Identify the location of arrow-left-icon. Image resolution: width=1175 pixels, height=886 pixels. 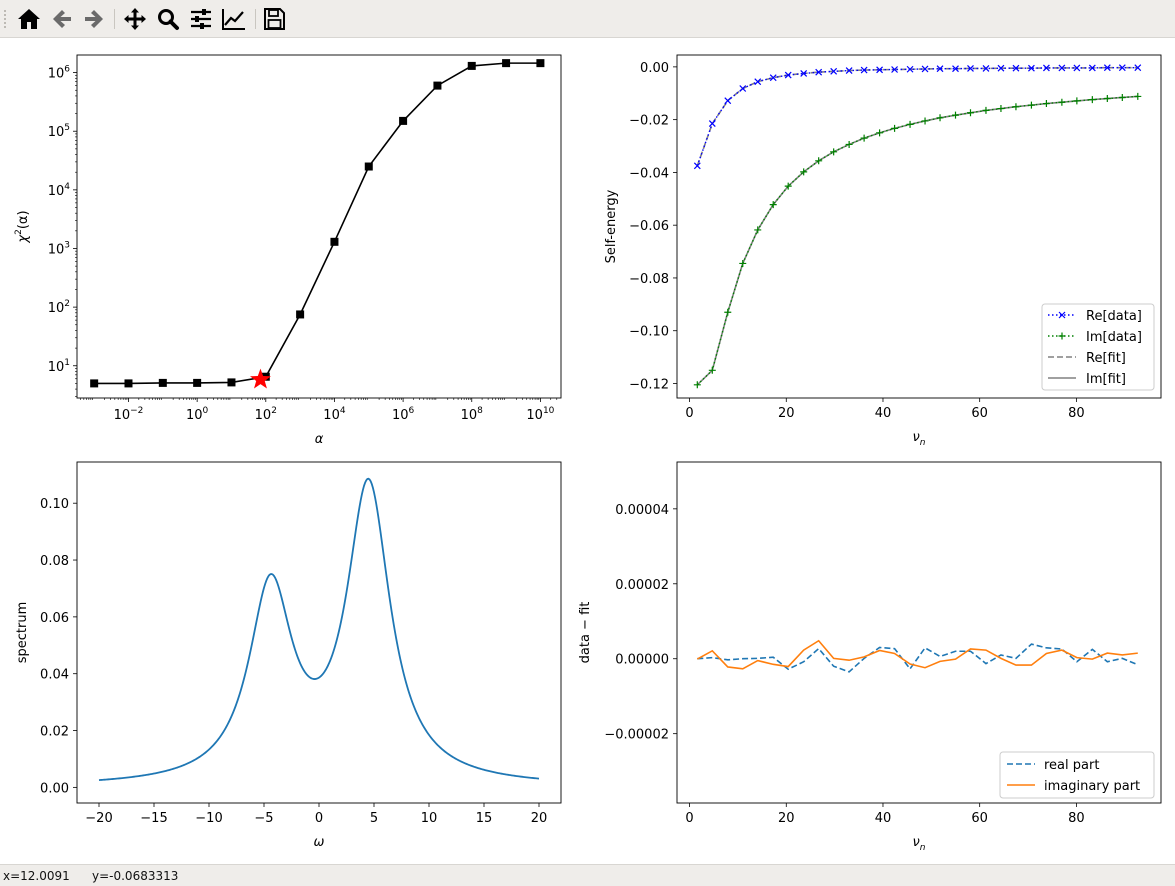
(62, 19).